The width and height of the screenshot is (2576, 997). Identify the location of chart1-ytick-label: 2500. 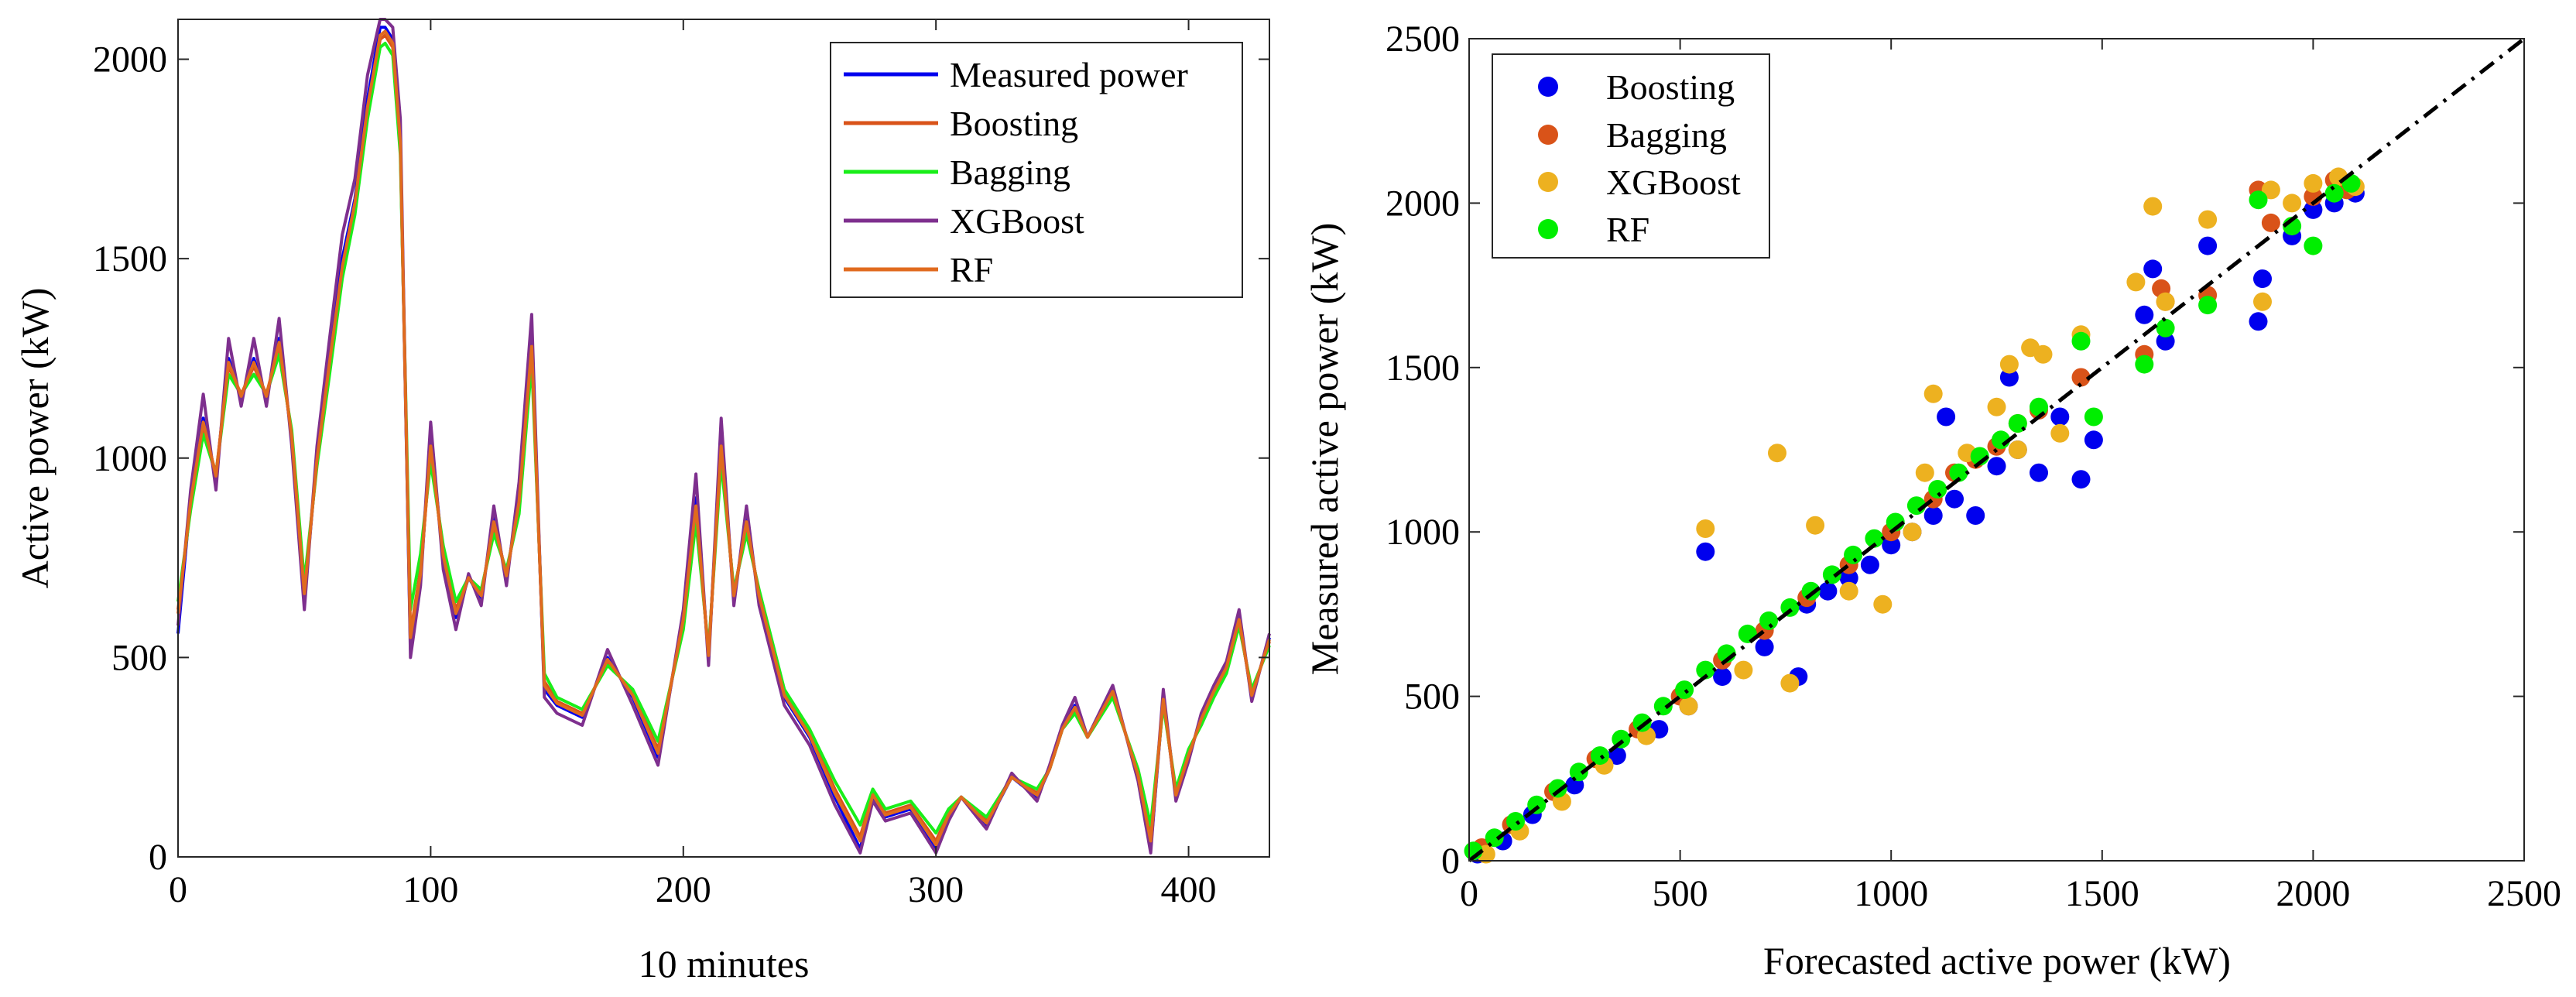
(1423, 39).